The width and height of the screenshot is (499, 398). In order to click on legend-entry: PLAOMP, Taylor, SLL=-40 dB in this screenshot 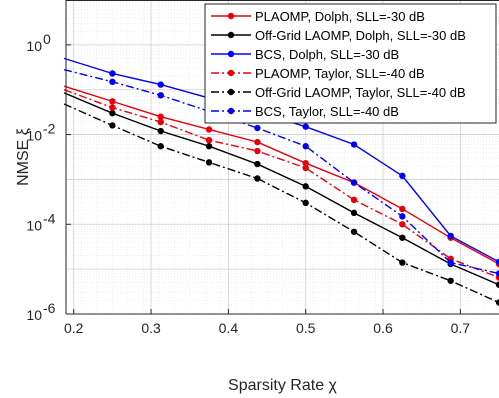, I will do `click(340, 73)`.